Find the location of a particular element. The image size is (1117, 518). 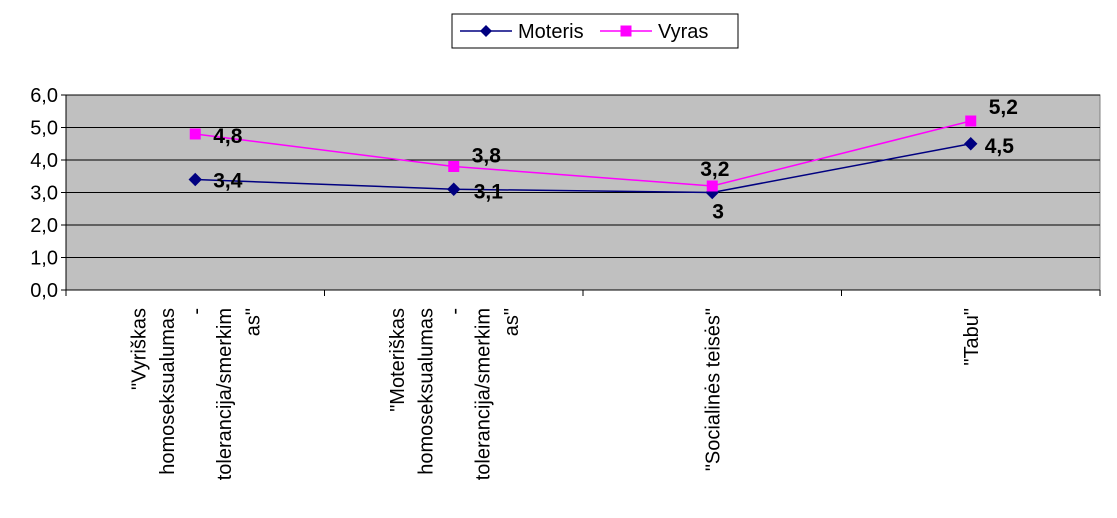

y-tick-label: 1,0 is located at coordinates (44, 259).